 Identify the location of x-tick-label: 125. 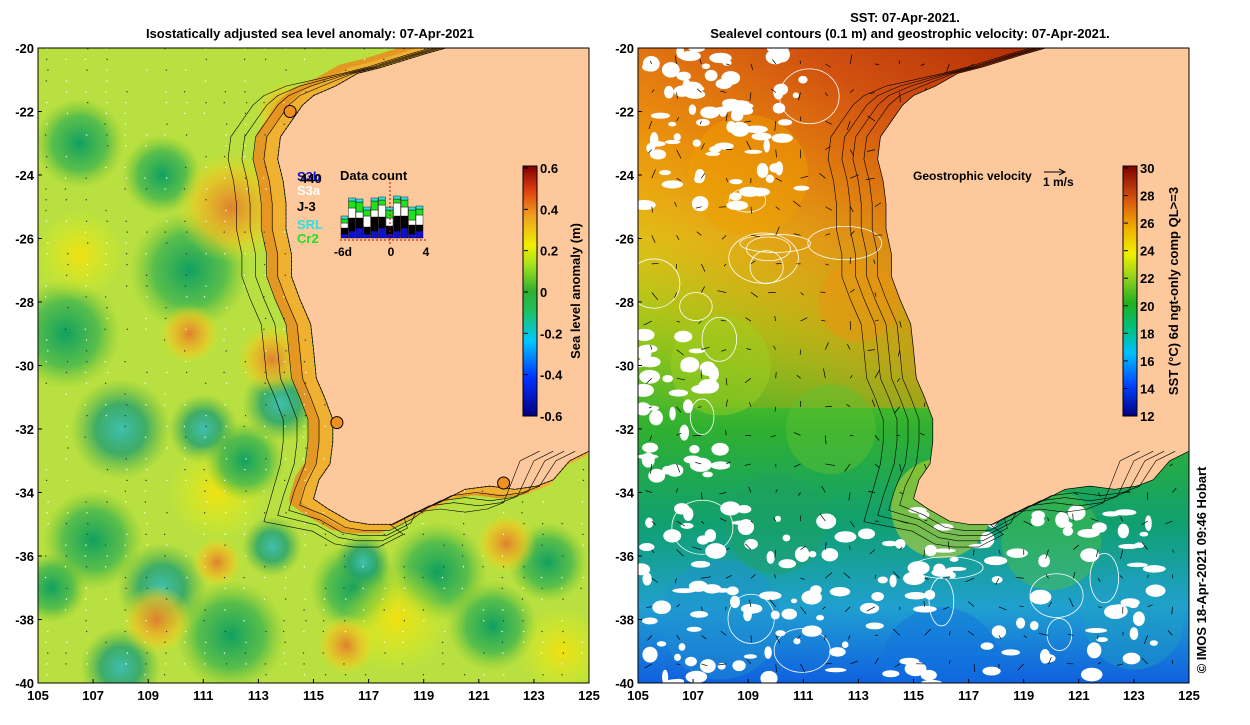
(589, 695).